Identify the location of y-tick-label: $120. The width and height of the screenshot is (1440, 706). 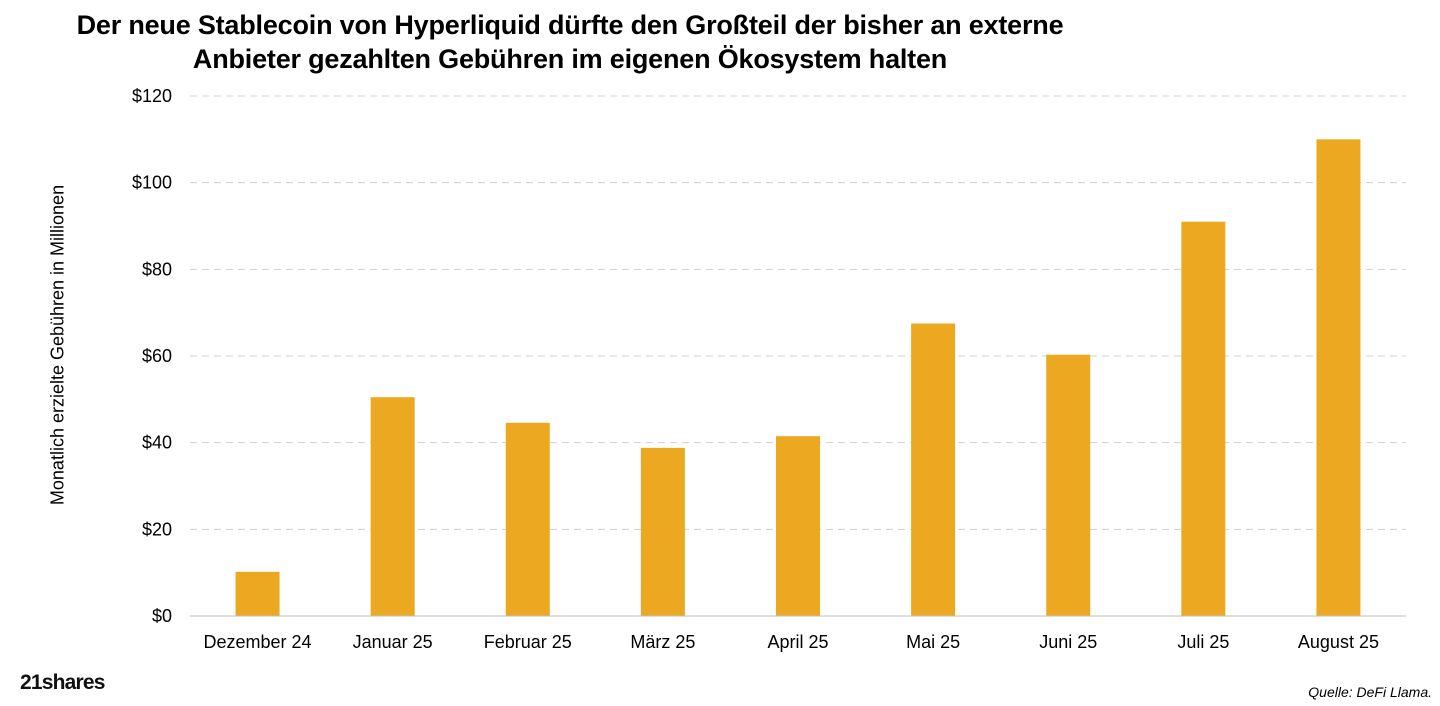
(152, 96).